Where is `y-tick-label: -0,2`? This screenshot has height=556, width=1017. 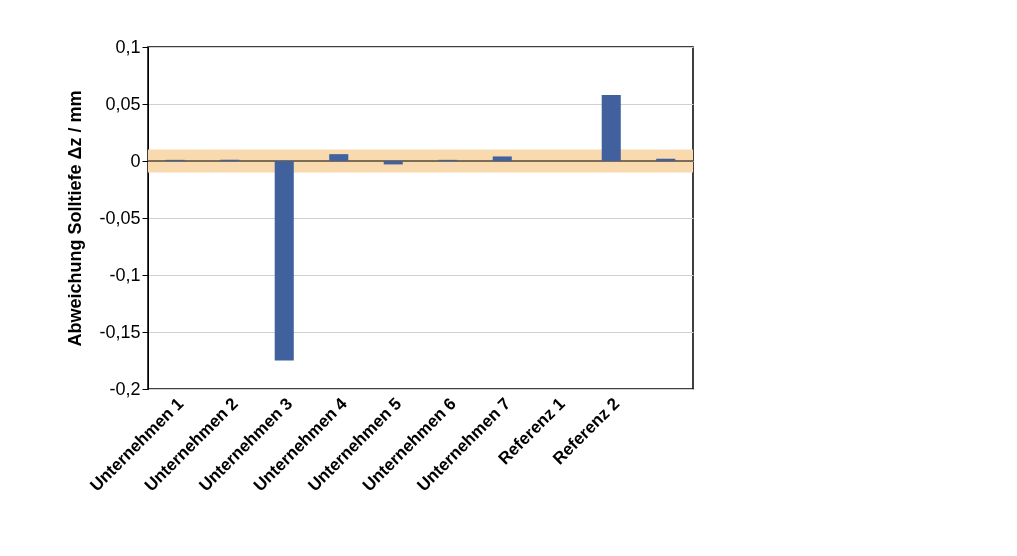 y-tick-label: -0,2 is located at coordinates (125, 388).